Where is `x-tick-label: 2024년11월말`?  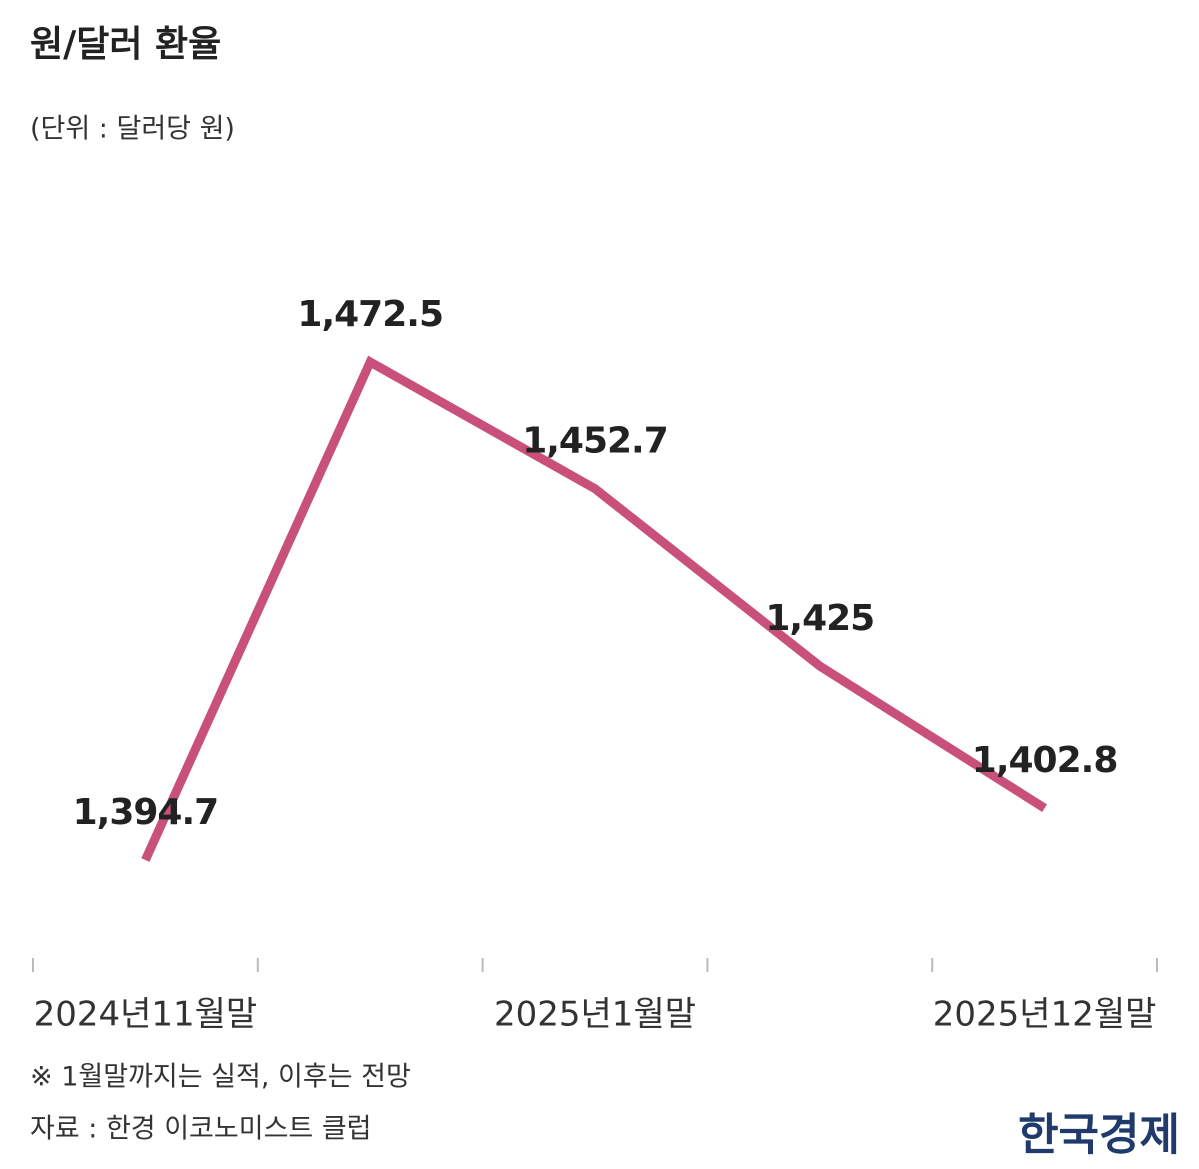
x-tick-label: 2024년11월말 is located at coordinates (146, 1015).